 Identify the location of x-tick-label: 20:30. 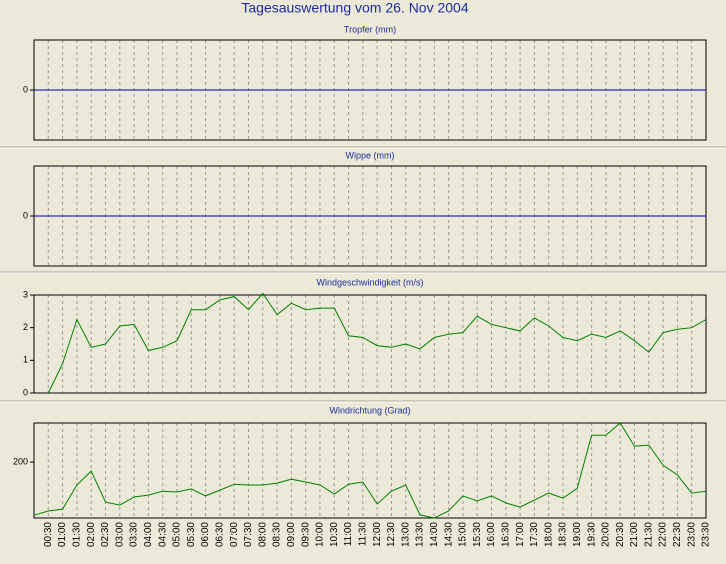
(620, 534).